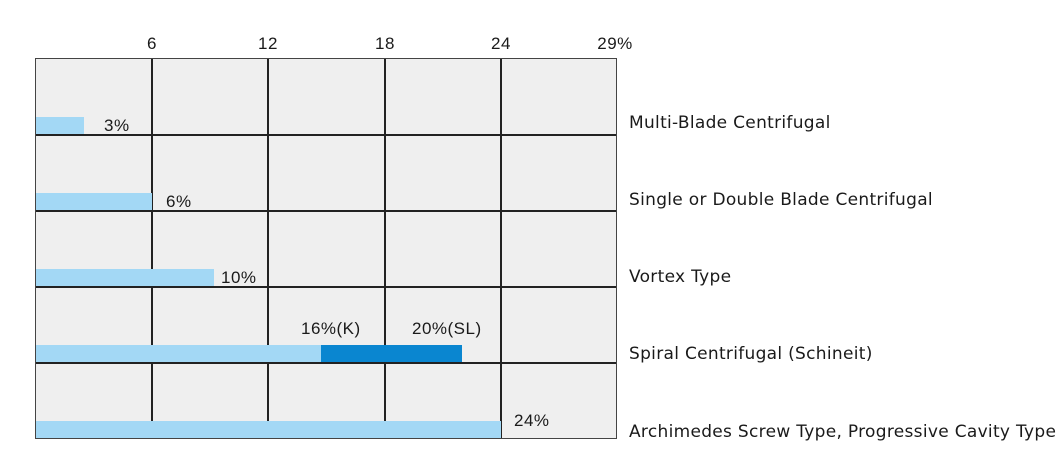 This screenshot has width=1058, height=453. What do you see at coordinates (751, 354) in the screenshot?
I see `category-label: Spiral Centrifugal (Schineit)` at bounding box center [751, 354].